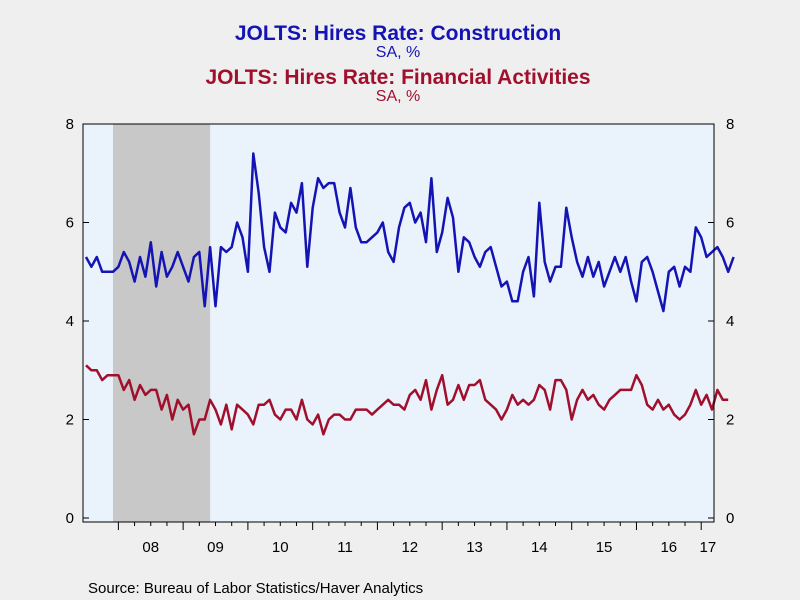 The width and height of the screenshot is (800, 600). Describe the element at coordinates (70, 321) in the screenshot. I see `y-tick-label-left: 4` at that location.